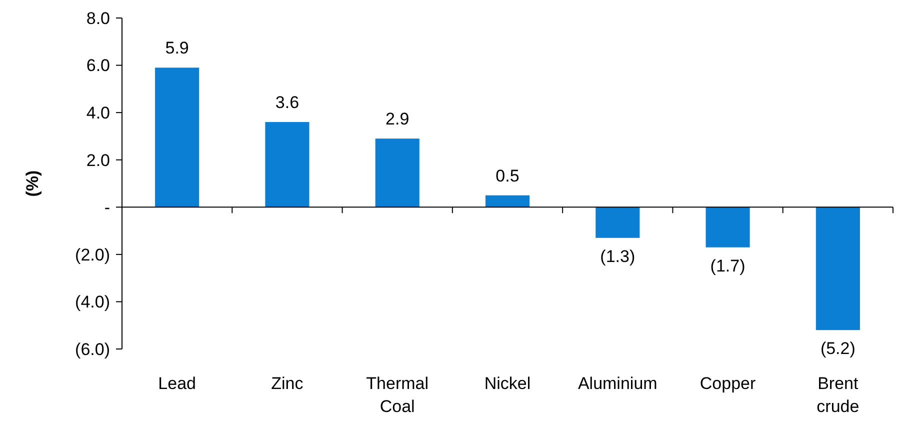 This screenshot has height=423, width=898. Describe the element at coordinates (507, 383) in the screenshot. I see `x-tick-label: Nickel` at that location.